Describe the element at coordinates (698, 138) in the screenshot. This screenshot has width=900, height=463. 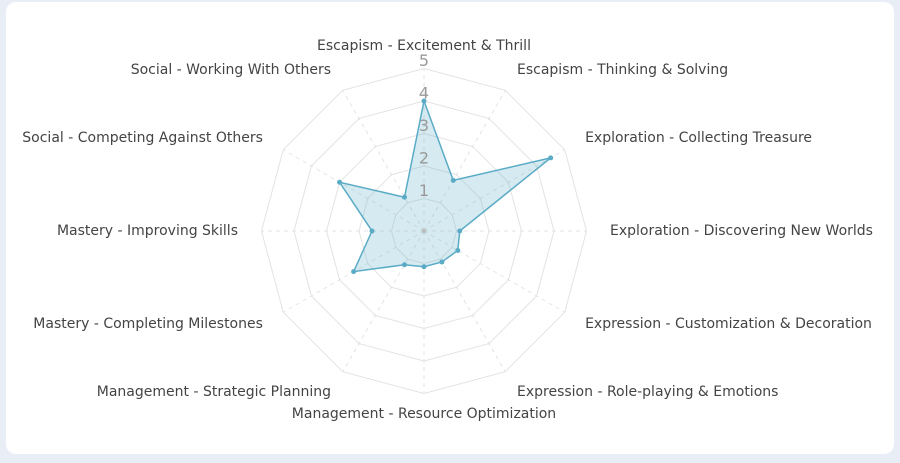
I see `category-label: Exploration - Collecting Treasure` at that location.